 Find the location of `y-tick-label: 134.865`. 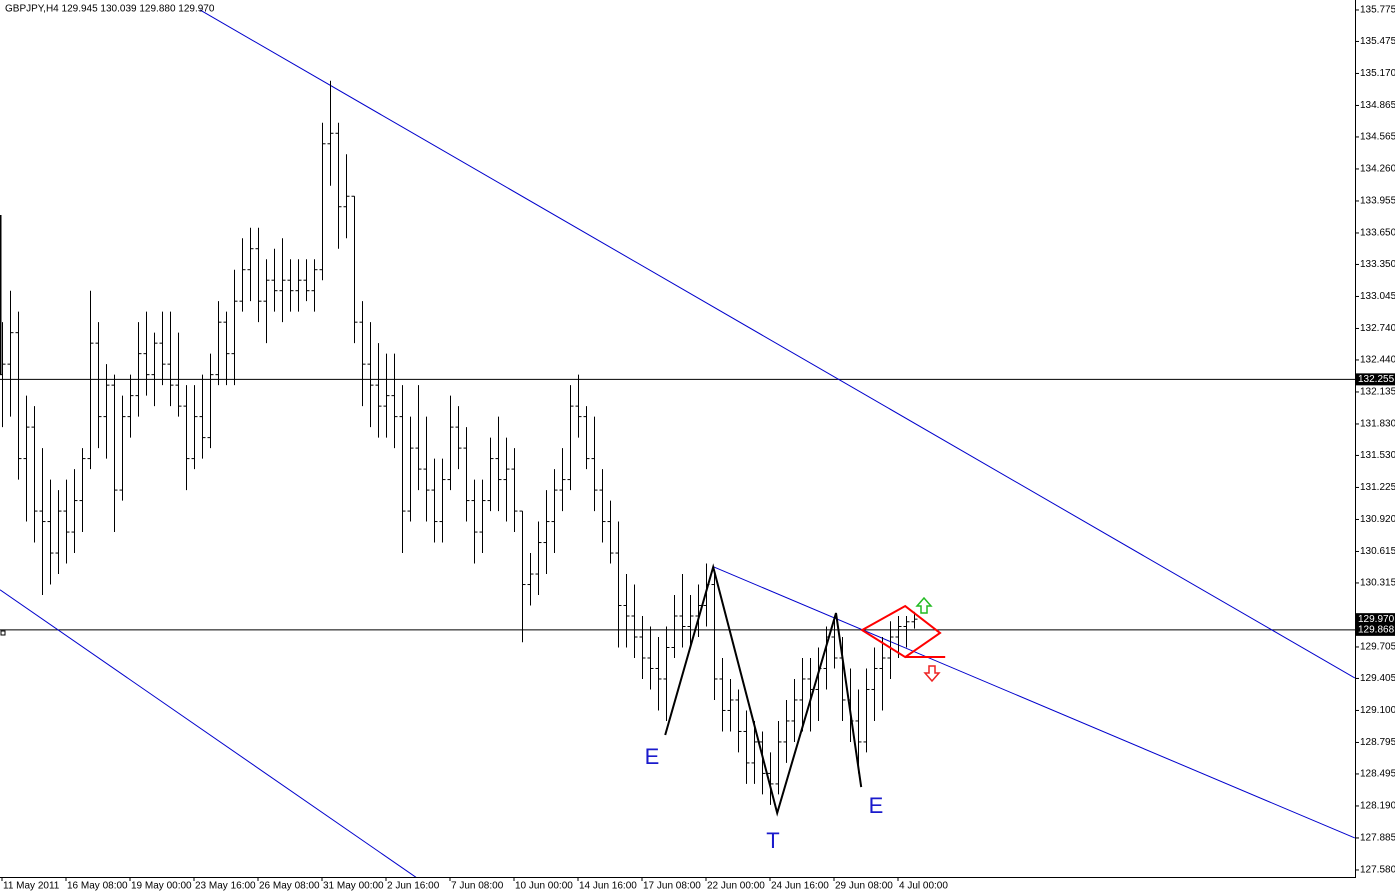

y-tick-label: 134.865 is located at coordinates (1377, 105).